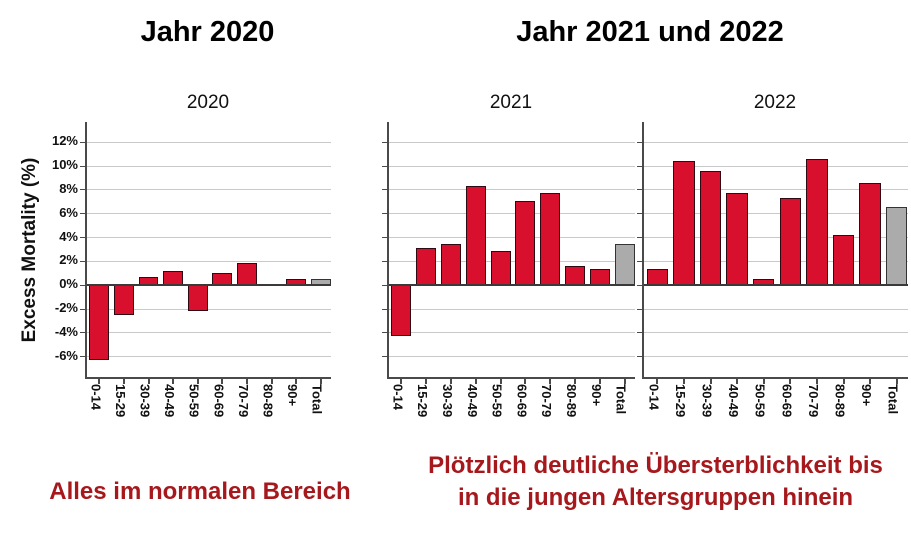 The image size is (911, 533). I want to click on y-tick-label: -4%, so click(66, 331).